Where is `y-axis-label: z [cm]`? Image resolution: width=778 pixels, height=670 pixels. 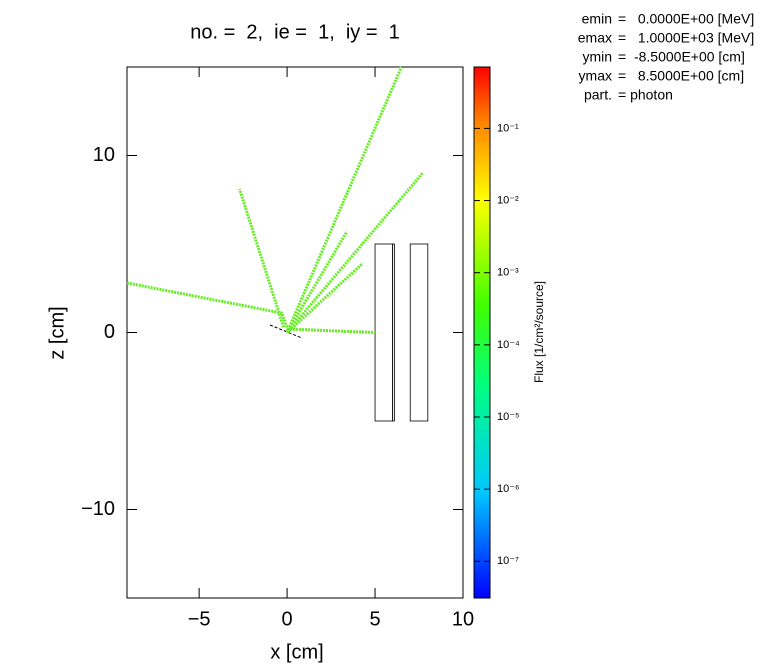
y-axis-label: z [cm] is located at coordinates (57, 332).